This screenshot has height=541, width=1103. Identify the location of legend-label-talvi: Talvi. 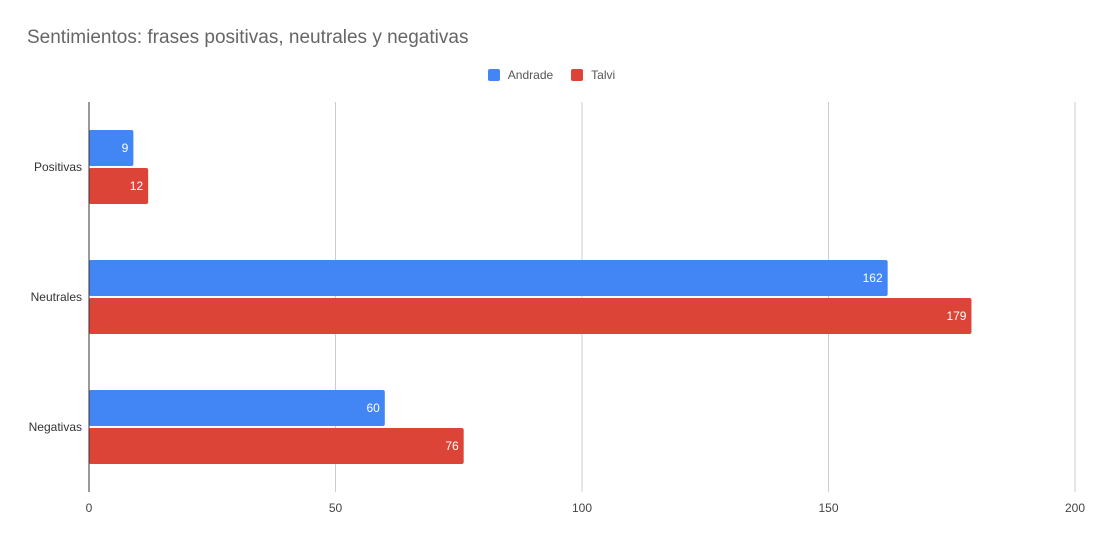
(603, 75).